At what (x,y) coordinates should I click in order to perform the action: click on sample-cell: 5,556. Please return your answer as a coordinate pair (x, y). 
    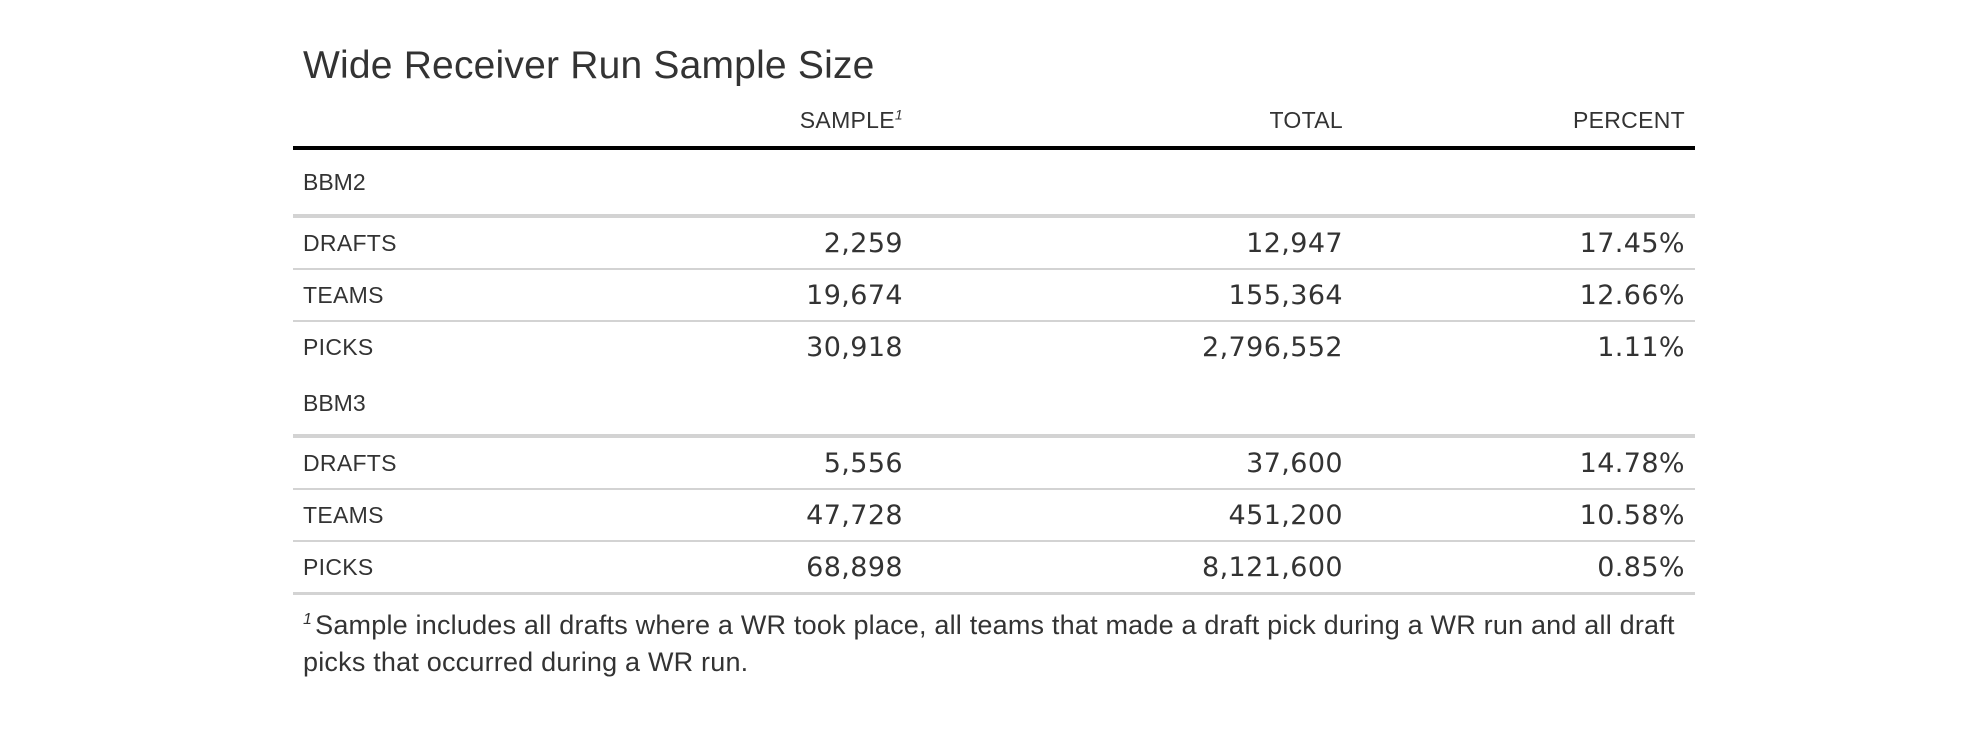
    Looking at the image, I should click on (773, 463).